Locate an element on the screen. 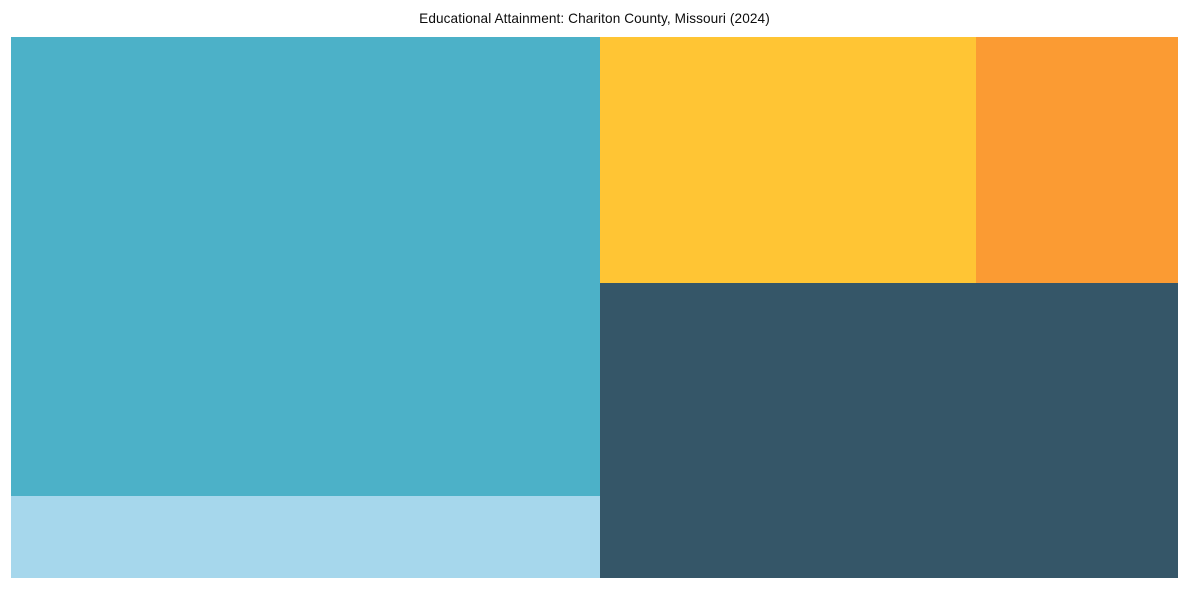  treemap-tile: Associate's degree is located at coordinates (1077, 160).